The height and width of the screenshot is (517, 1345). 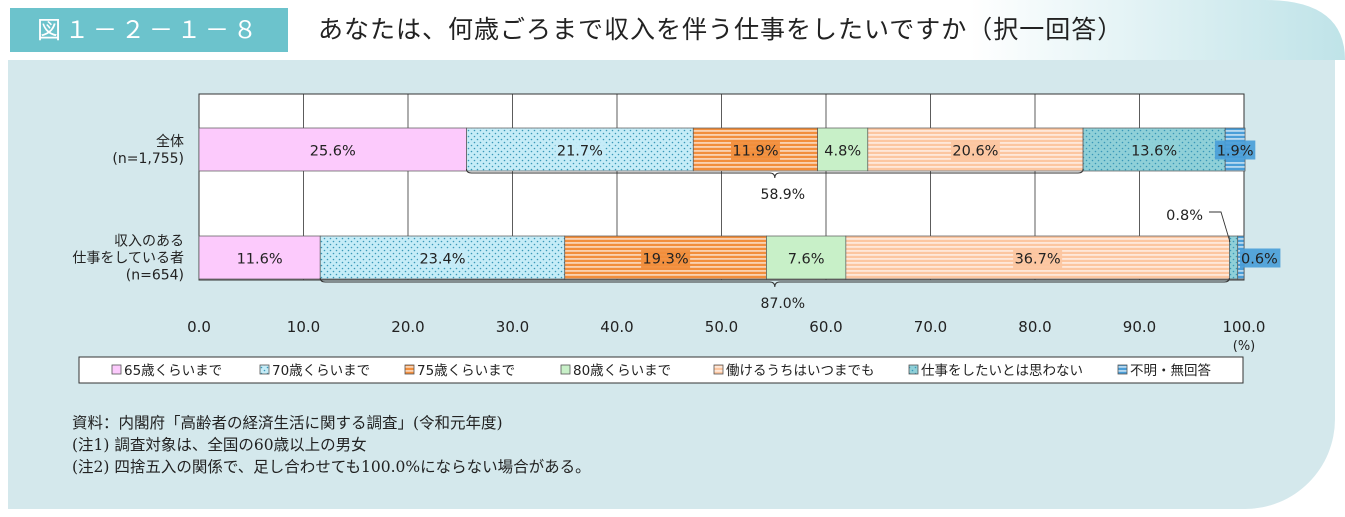 I want to click on data-label: 11.9%, so click(x=755, y=152).